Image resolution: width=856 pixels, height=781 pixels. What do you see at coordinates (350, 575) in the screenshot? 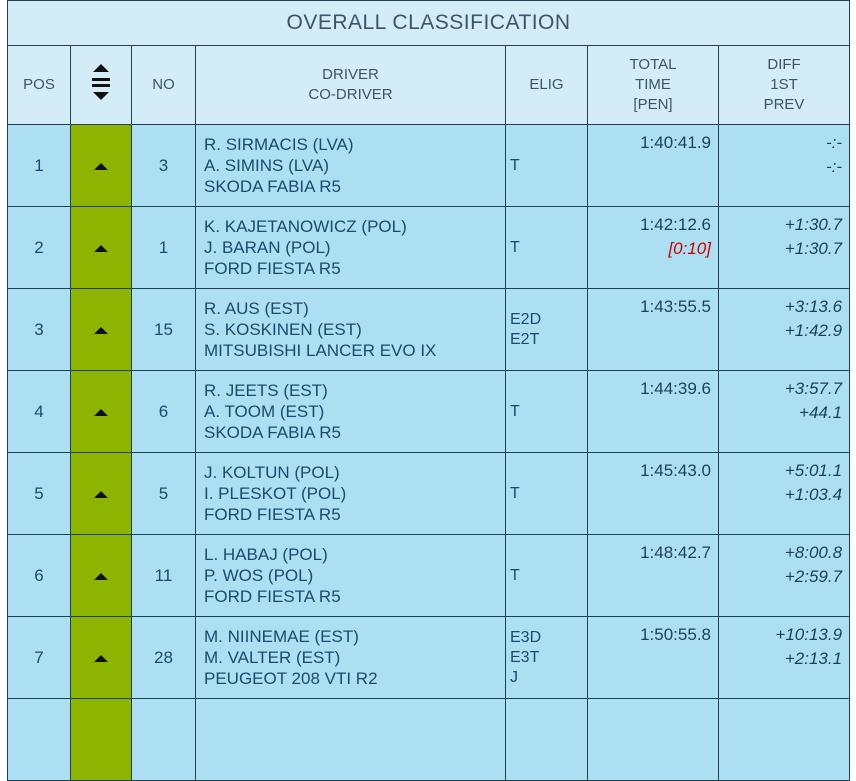
I see `crew: L. HABAJ (POL) P. WOS (POL) FORD FIESTA R5` at bounding box center [350, 575].